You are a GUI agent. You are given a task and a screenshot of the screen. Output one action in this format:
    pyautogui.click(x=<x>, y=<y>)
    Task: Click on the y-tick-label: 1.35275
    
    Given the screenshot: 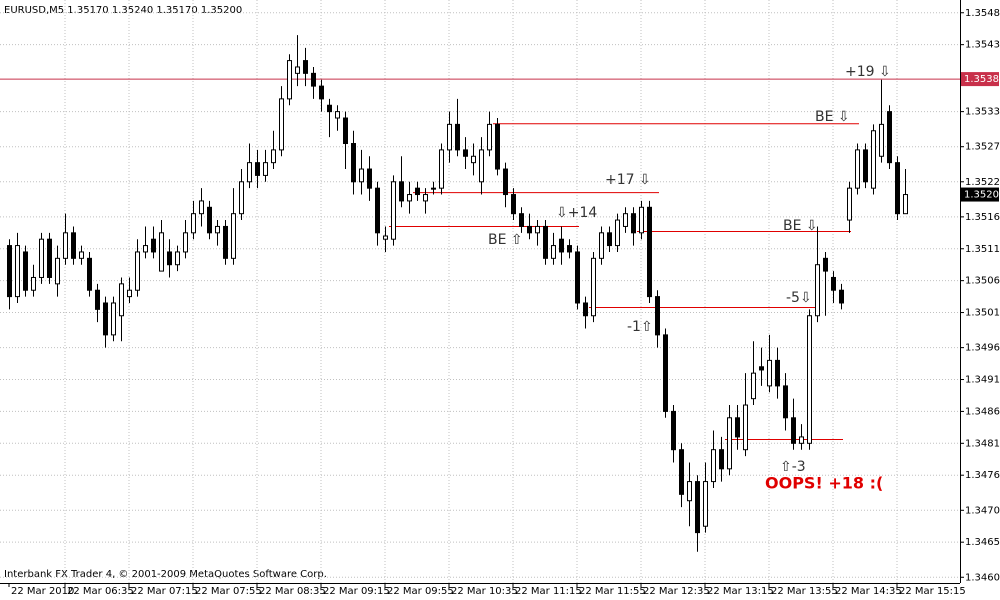 What is the action you would take?
    pyautogui.click(x=982, y=147)
    